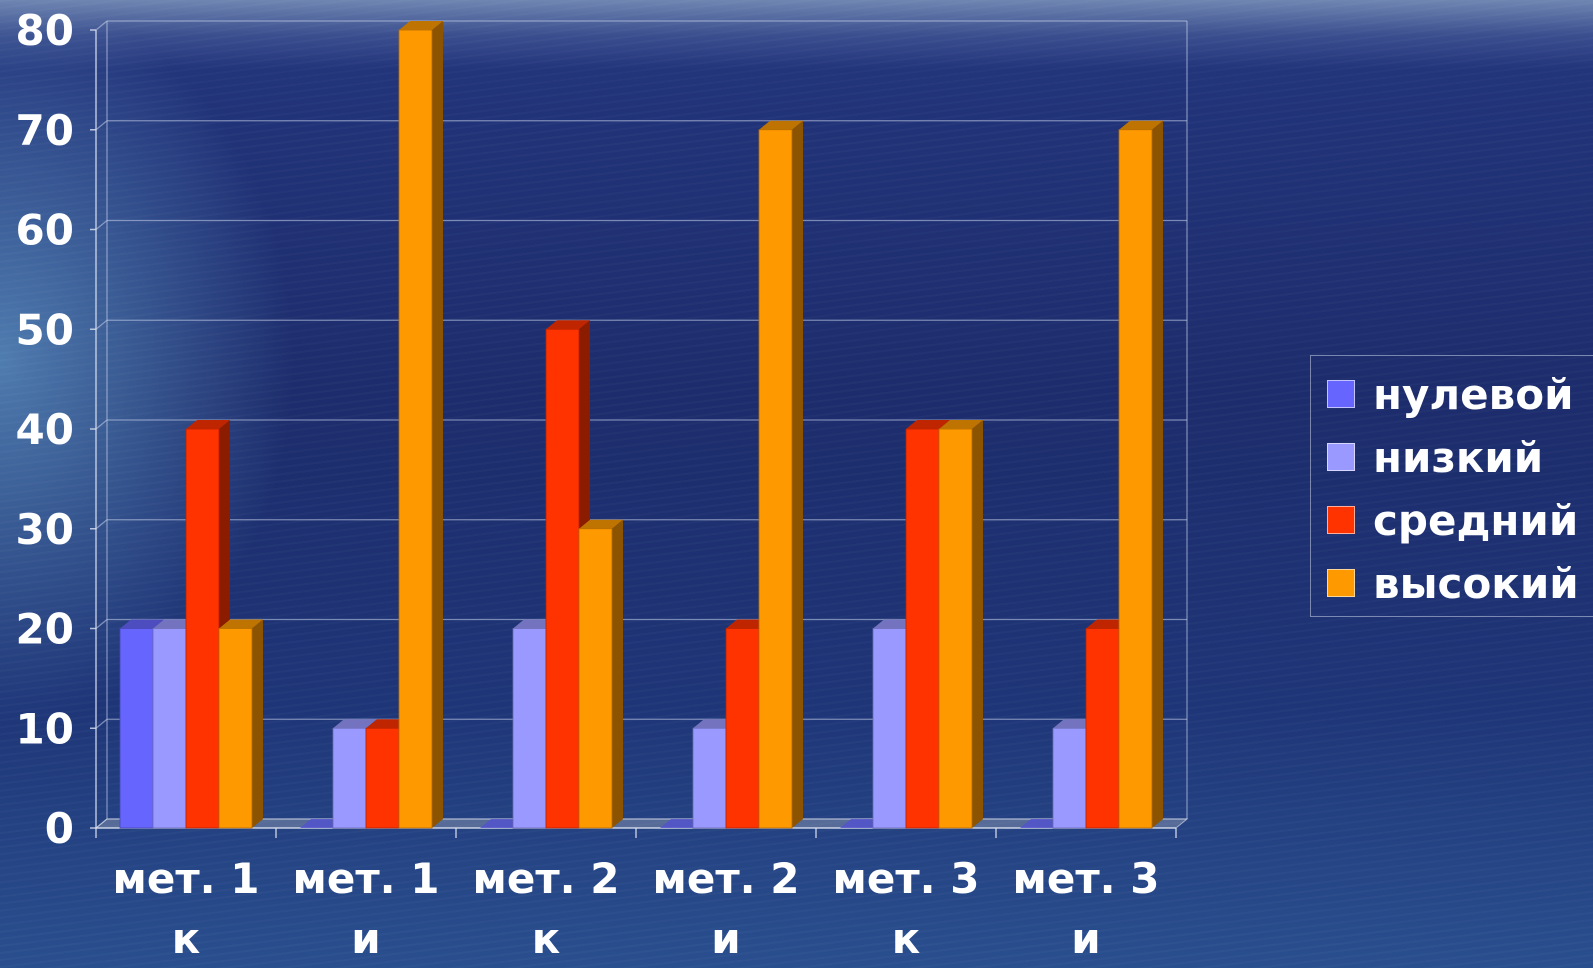 The height and width of the screenshot is (968, 1593). Describe the element at coordinates (1473, 394) in the screenshot. I see `legend-label: нулевой` at that location.